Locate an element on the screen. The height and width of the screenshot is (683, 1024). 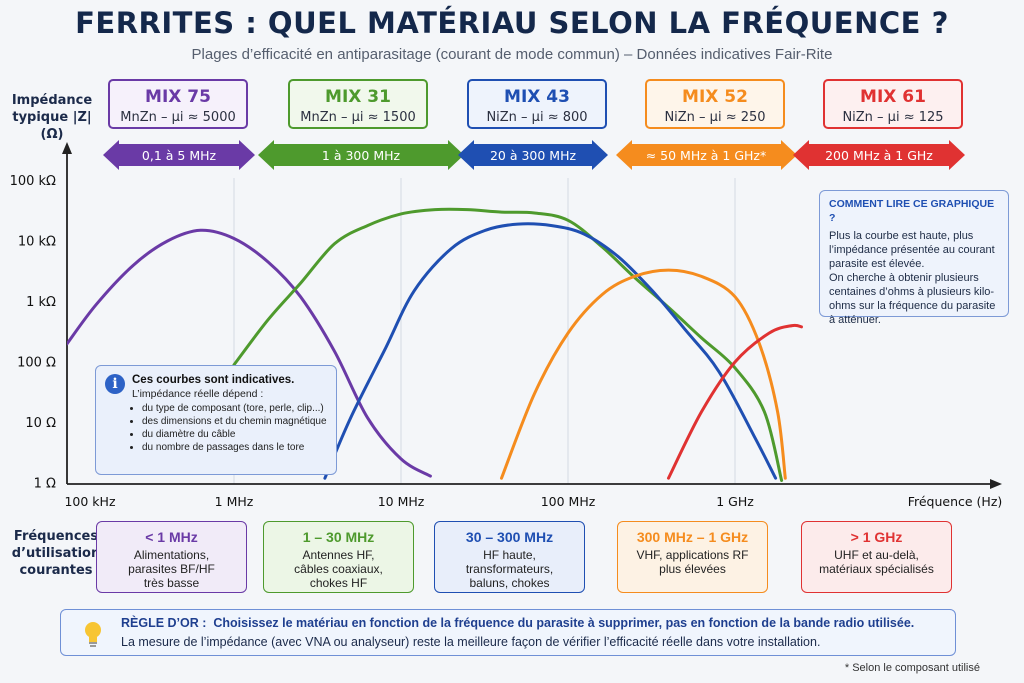
mix-52-box: MIX 52 NiZn – µi ≈ 250 is located at coordinates (715, 104).